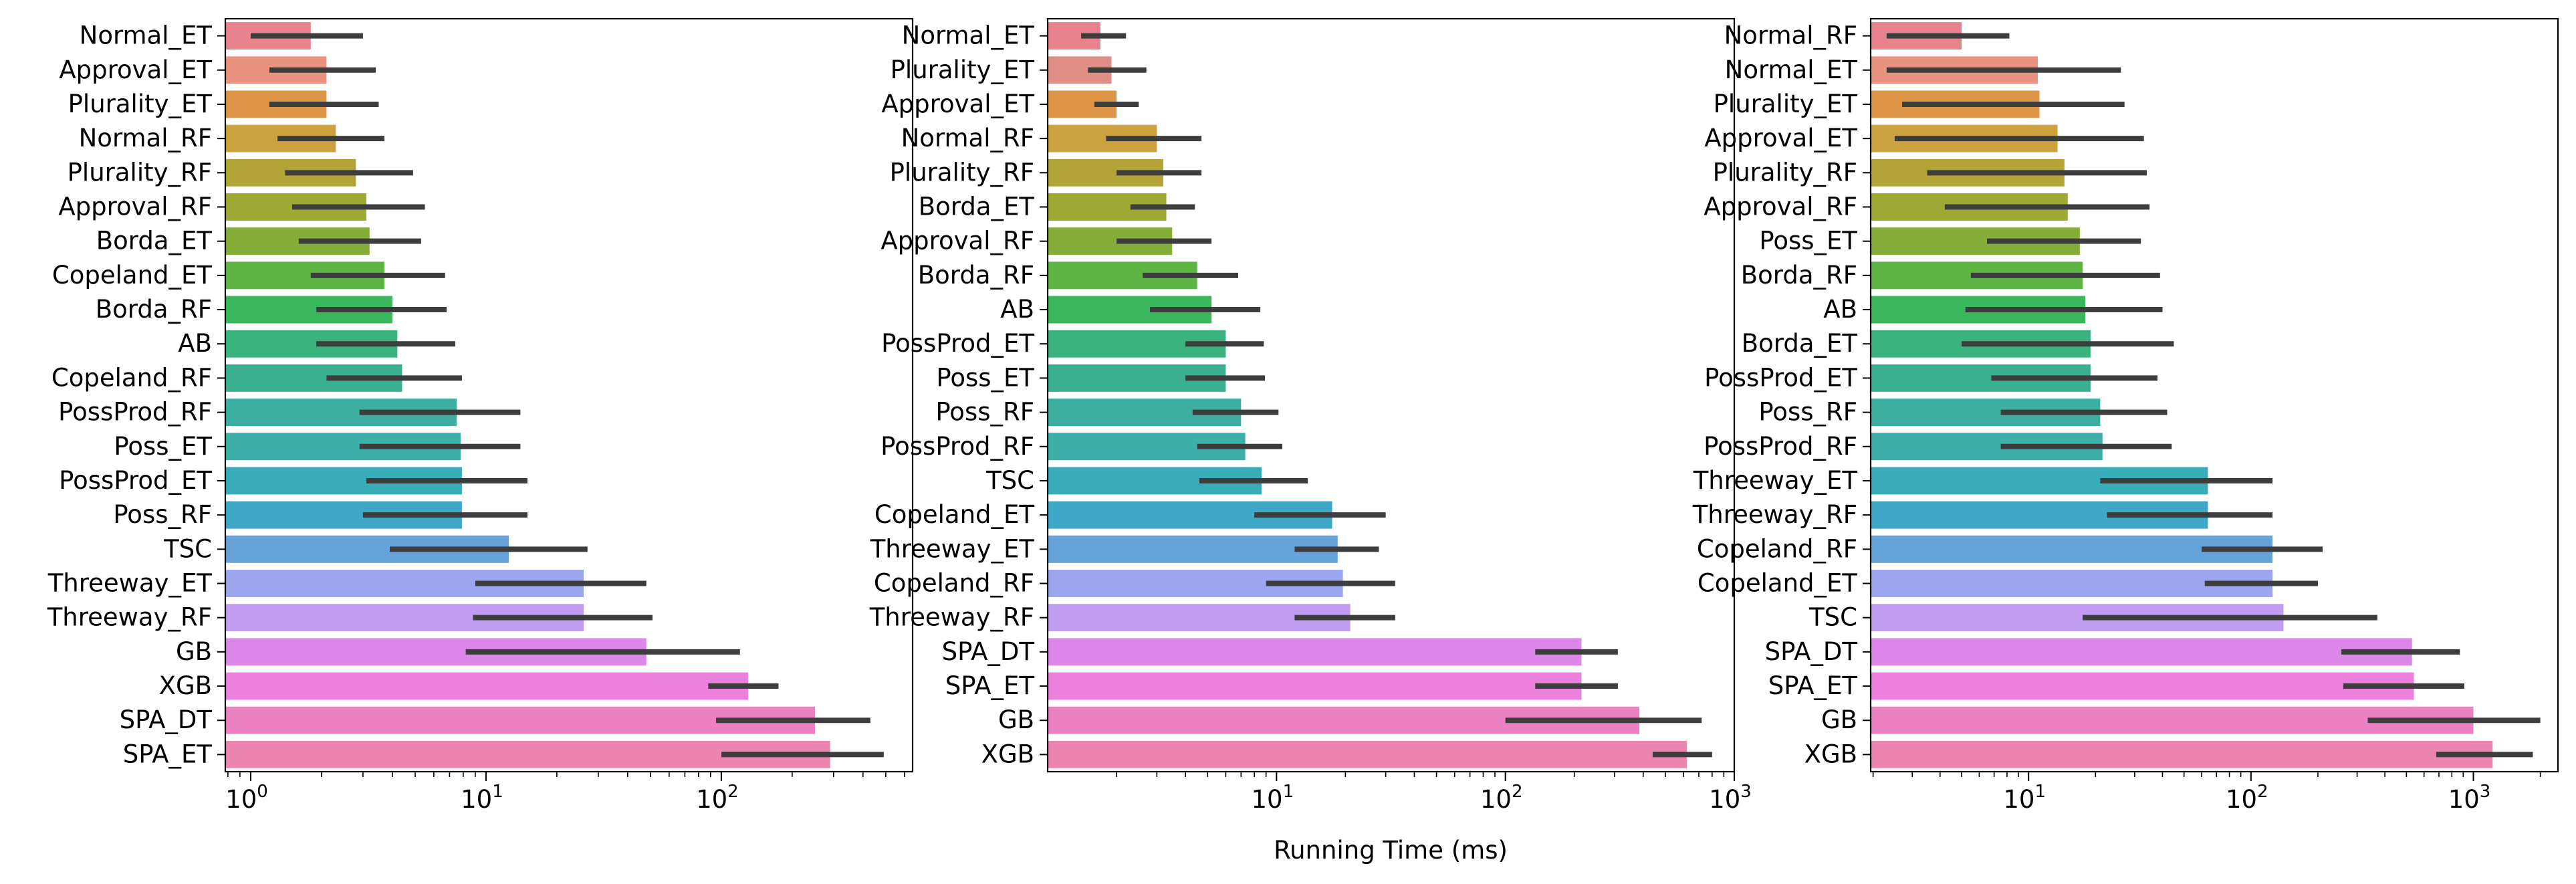  I want to click on x-tick-exponent: 0, so click(262, 792).